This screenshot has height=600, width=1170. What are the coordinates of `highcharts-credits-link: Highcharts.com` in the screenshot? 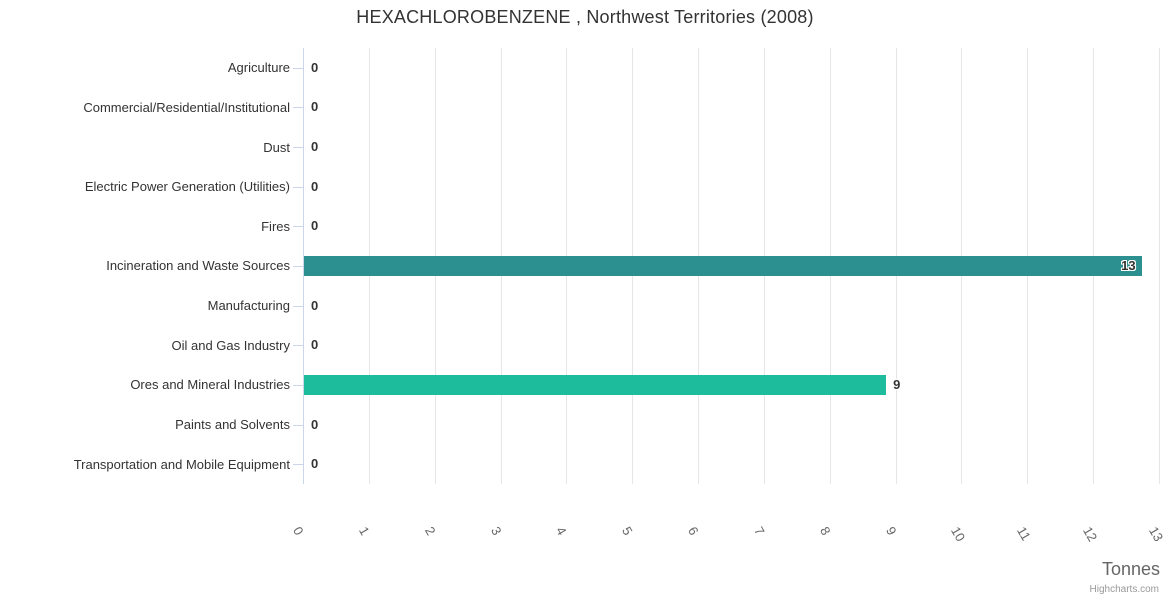 It's located at (1124, 589).